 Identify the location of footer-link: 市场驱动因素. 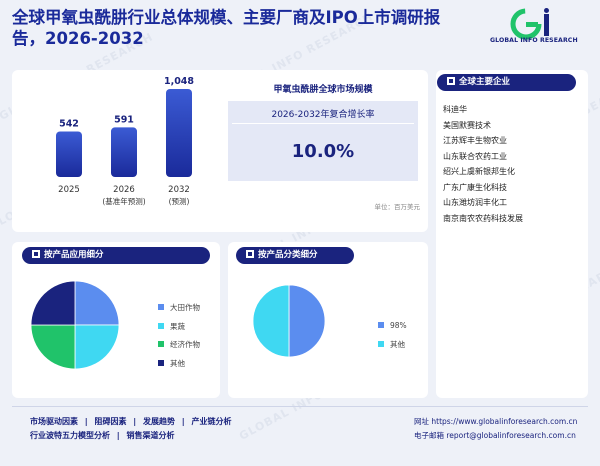
(54, 421).